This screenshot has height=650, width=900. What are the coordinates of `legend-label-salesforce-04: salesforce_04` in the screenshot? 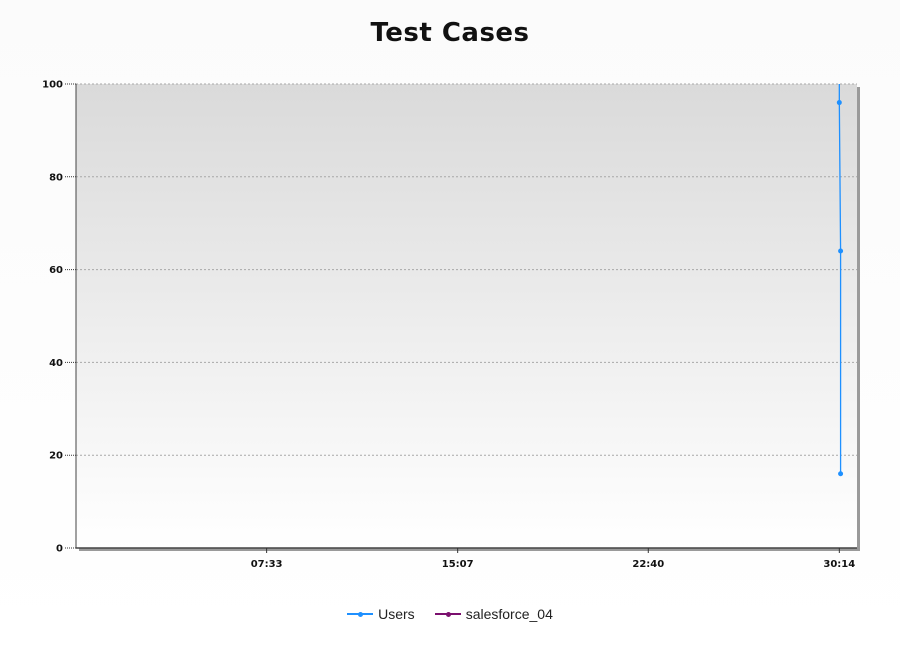 It's located at (509, 614).